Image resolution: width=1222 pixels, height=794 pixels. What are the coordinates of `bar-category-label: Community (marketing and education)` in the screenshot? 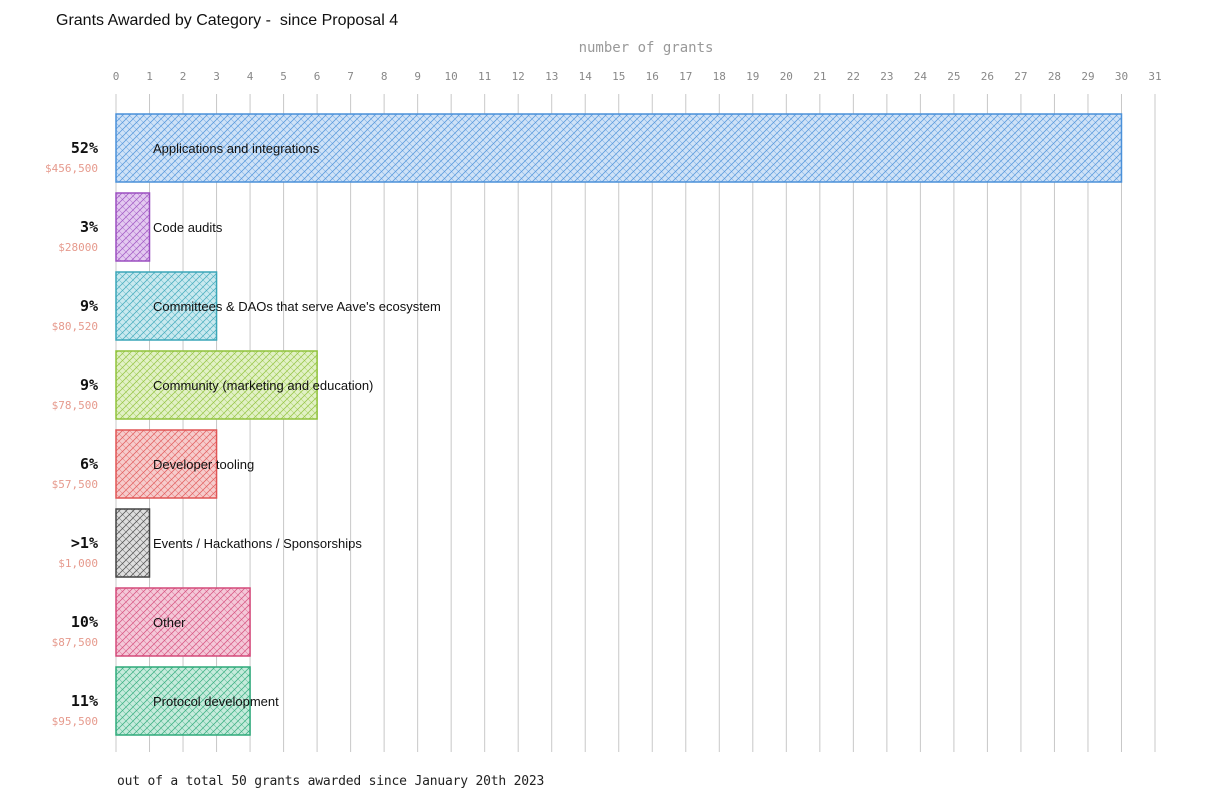 It's located at (263, 385).